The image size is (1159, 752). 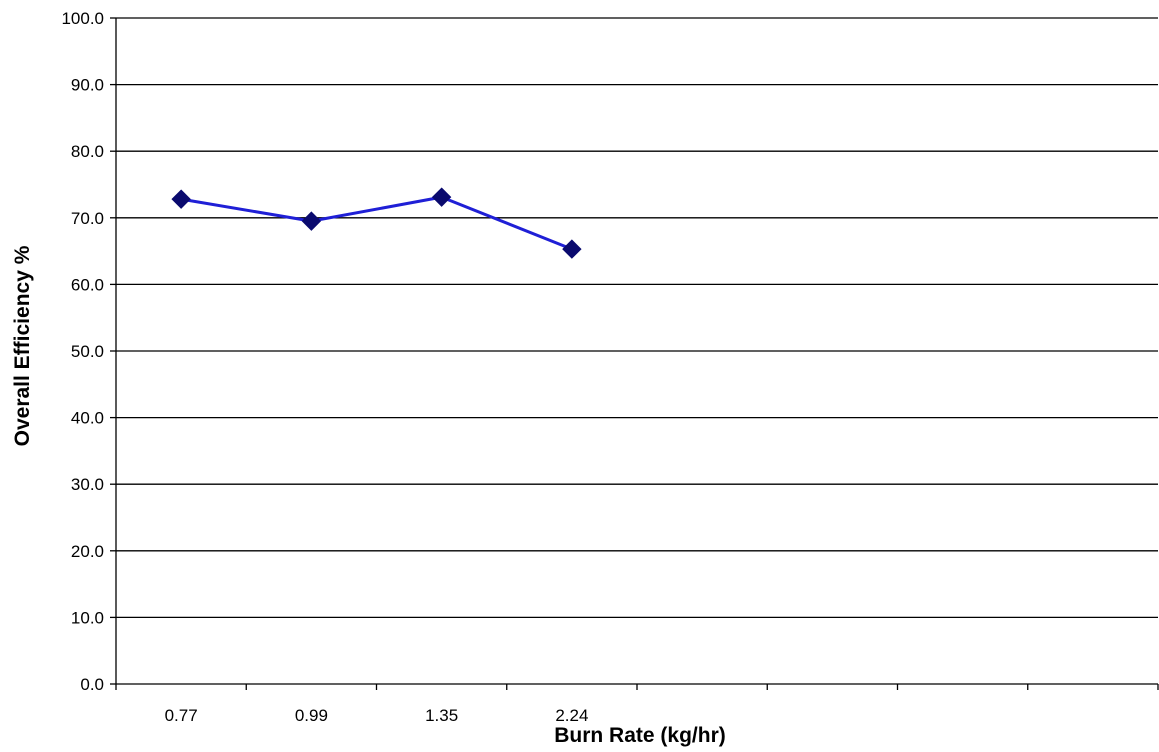 I want to click on series-line, so click(x=376, y=223).